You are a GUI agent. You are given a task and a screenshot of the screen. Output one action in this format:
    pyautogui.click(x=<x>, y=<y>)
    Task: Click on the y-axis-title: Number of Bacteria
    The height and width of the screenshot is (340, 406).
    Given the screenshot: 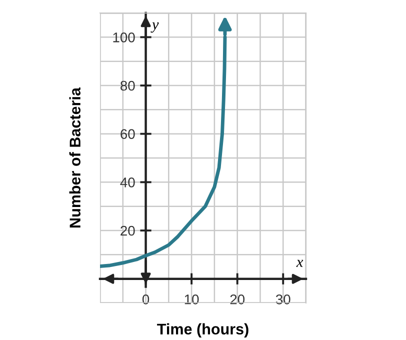 What is the action you would take?
    pyautogui.click(x=74, y=157)
    